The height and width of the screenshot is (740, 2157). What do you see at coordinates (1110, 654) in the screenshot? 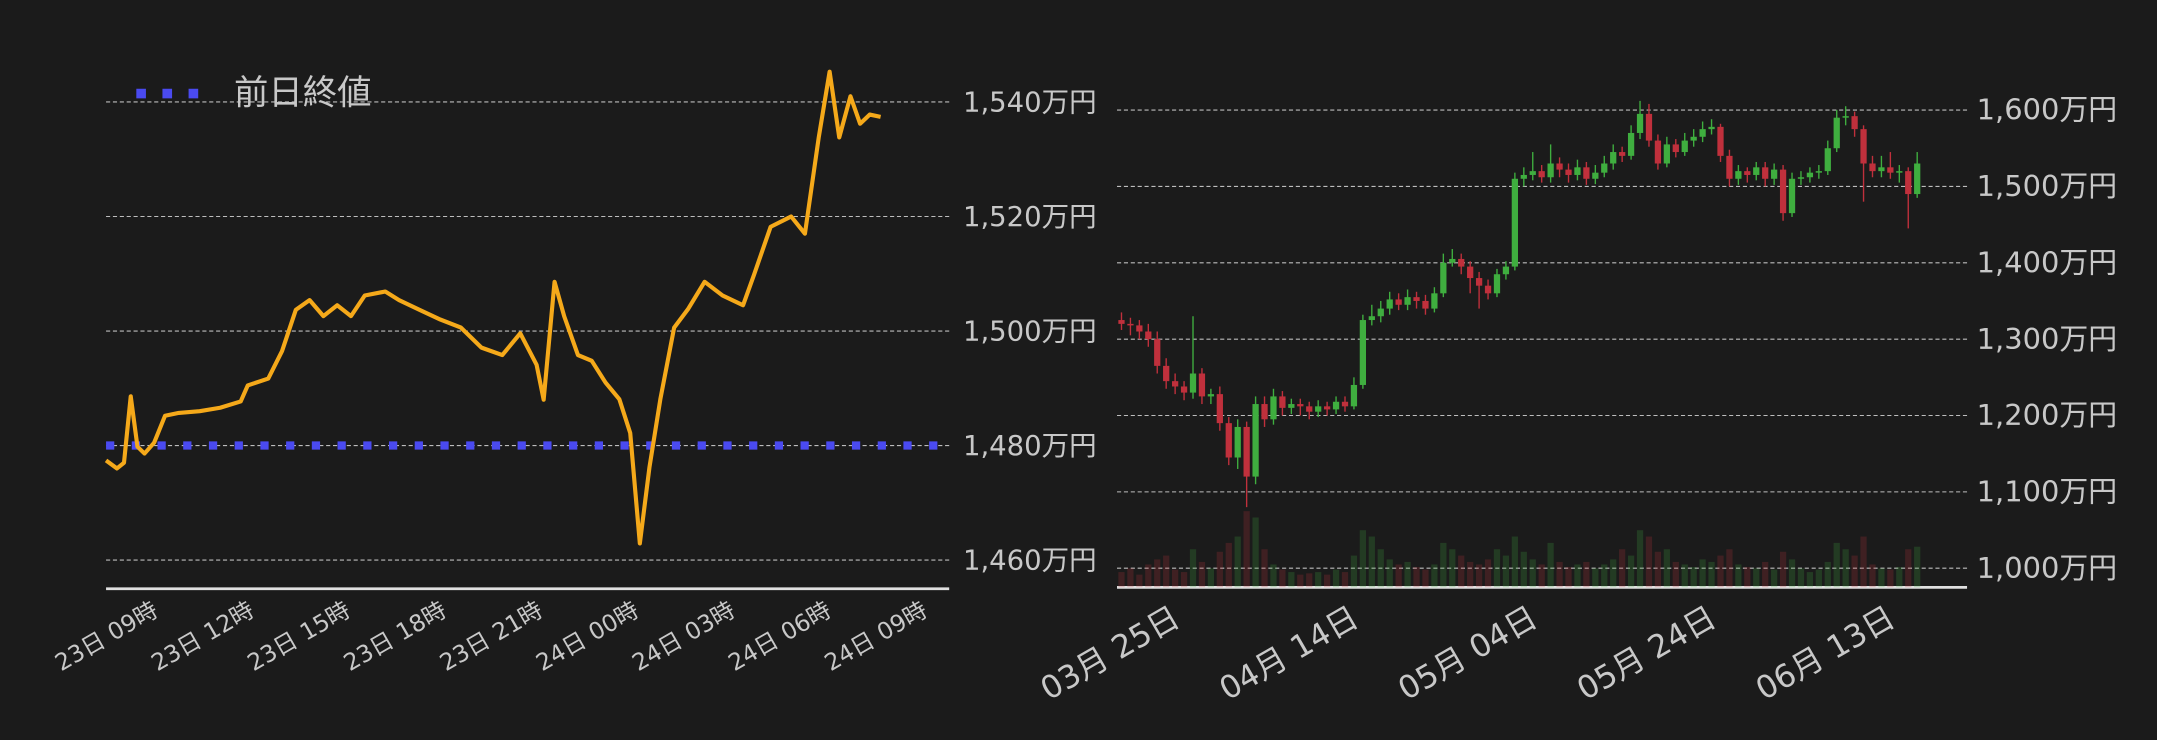
I see `x-tick-label: 03月 25日` at bounding box center [1110, 654].